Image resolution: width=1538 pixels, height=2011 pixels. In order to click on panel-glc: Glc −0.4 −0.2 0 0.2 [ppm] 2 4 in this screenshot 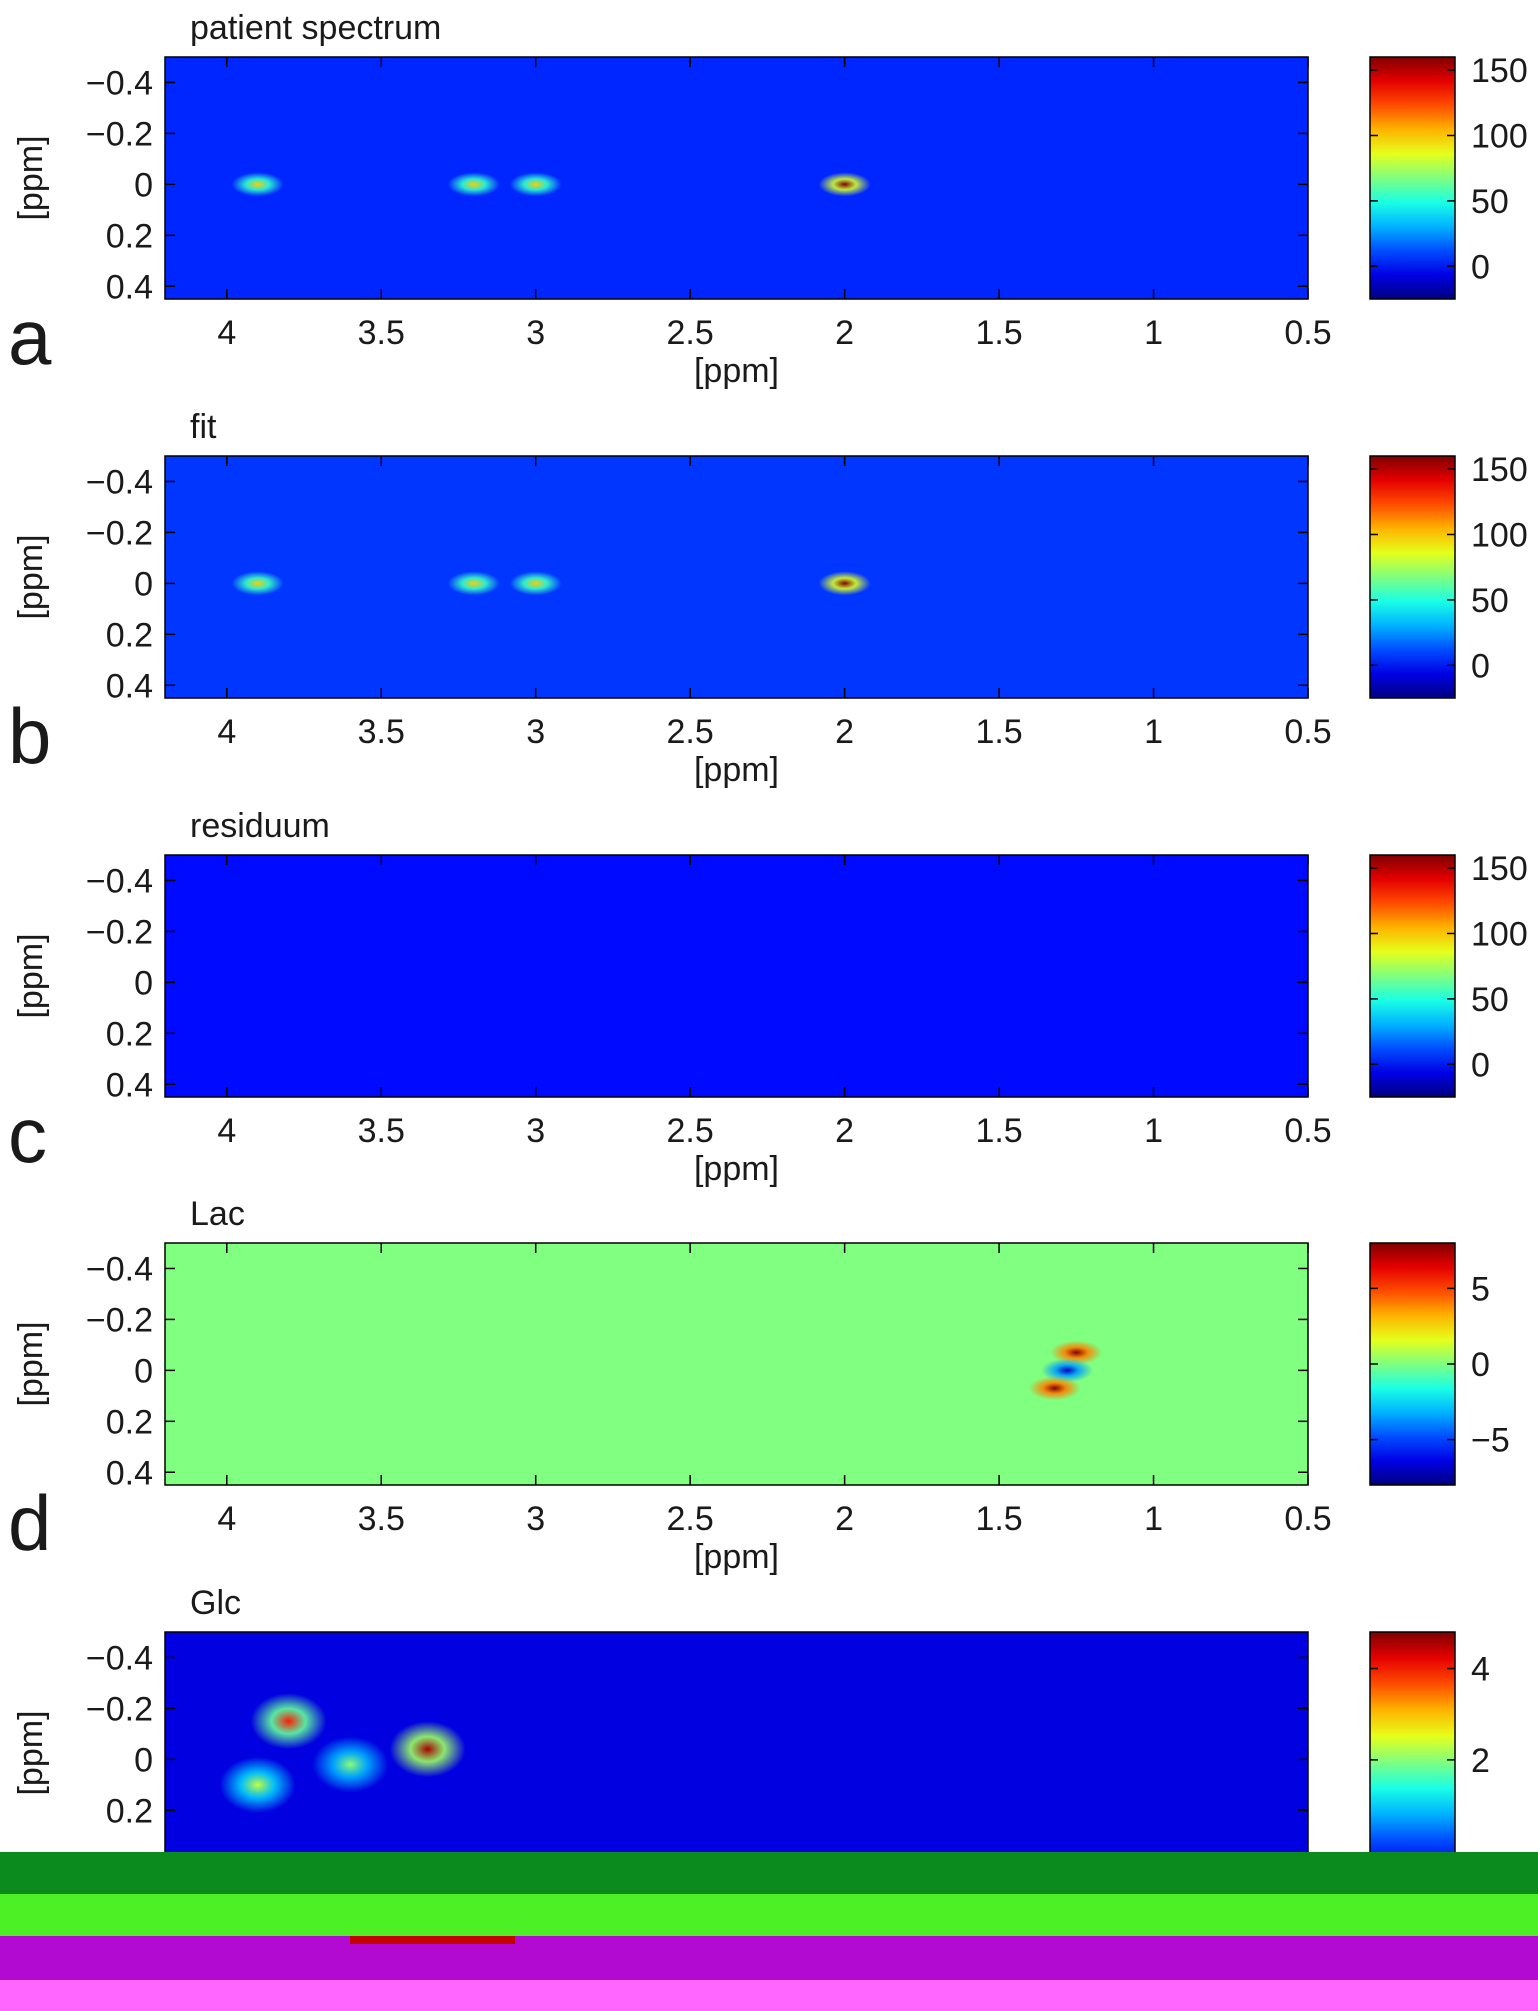, I will do `click(751, 1738)`.